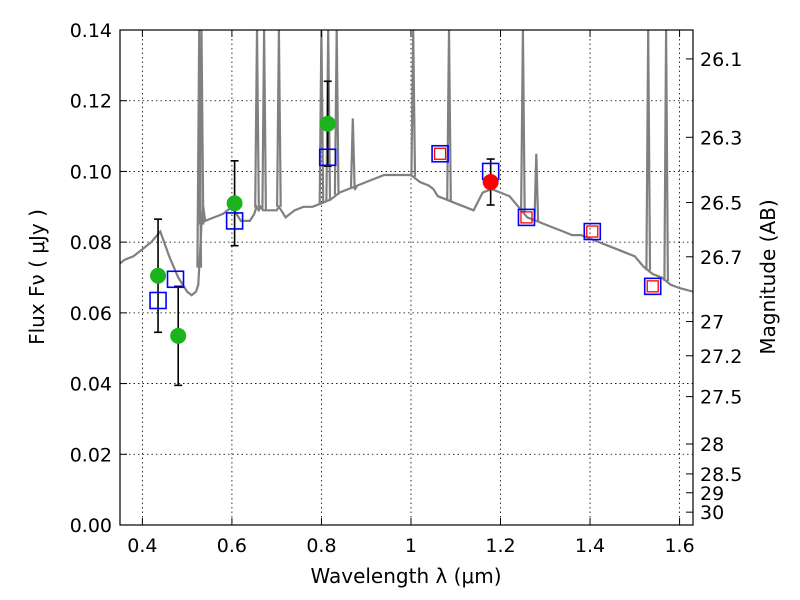  What do you see at coordinates (91, 31) in the screenshot?
I see `y-tick-label: 0.14` at bounding box center [91, 31].